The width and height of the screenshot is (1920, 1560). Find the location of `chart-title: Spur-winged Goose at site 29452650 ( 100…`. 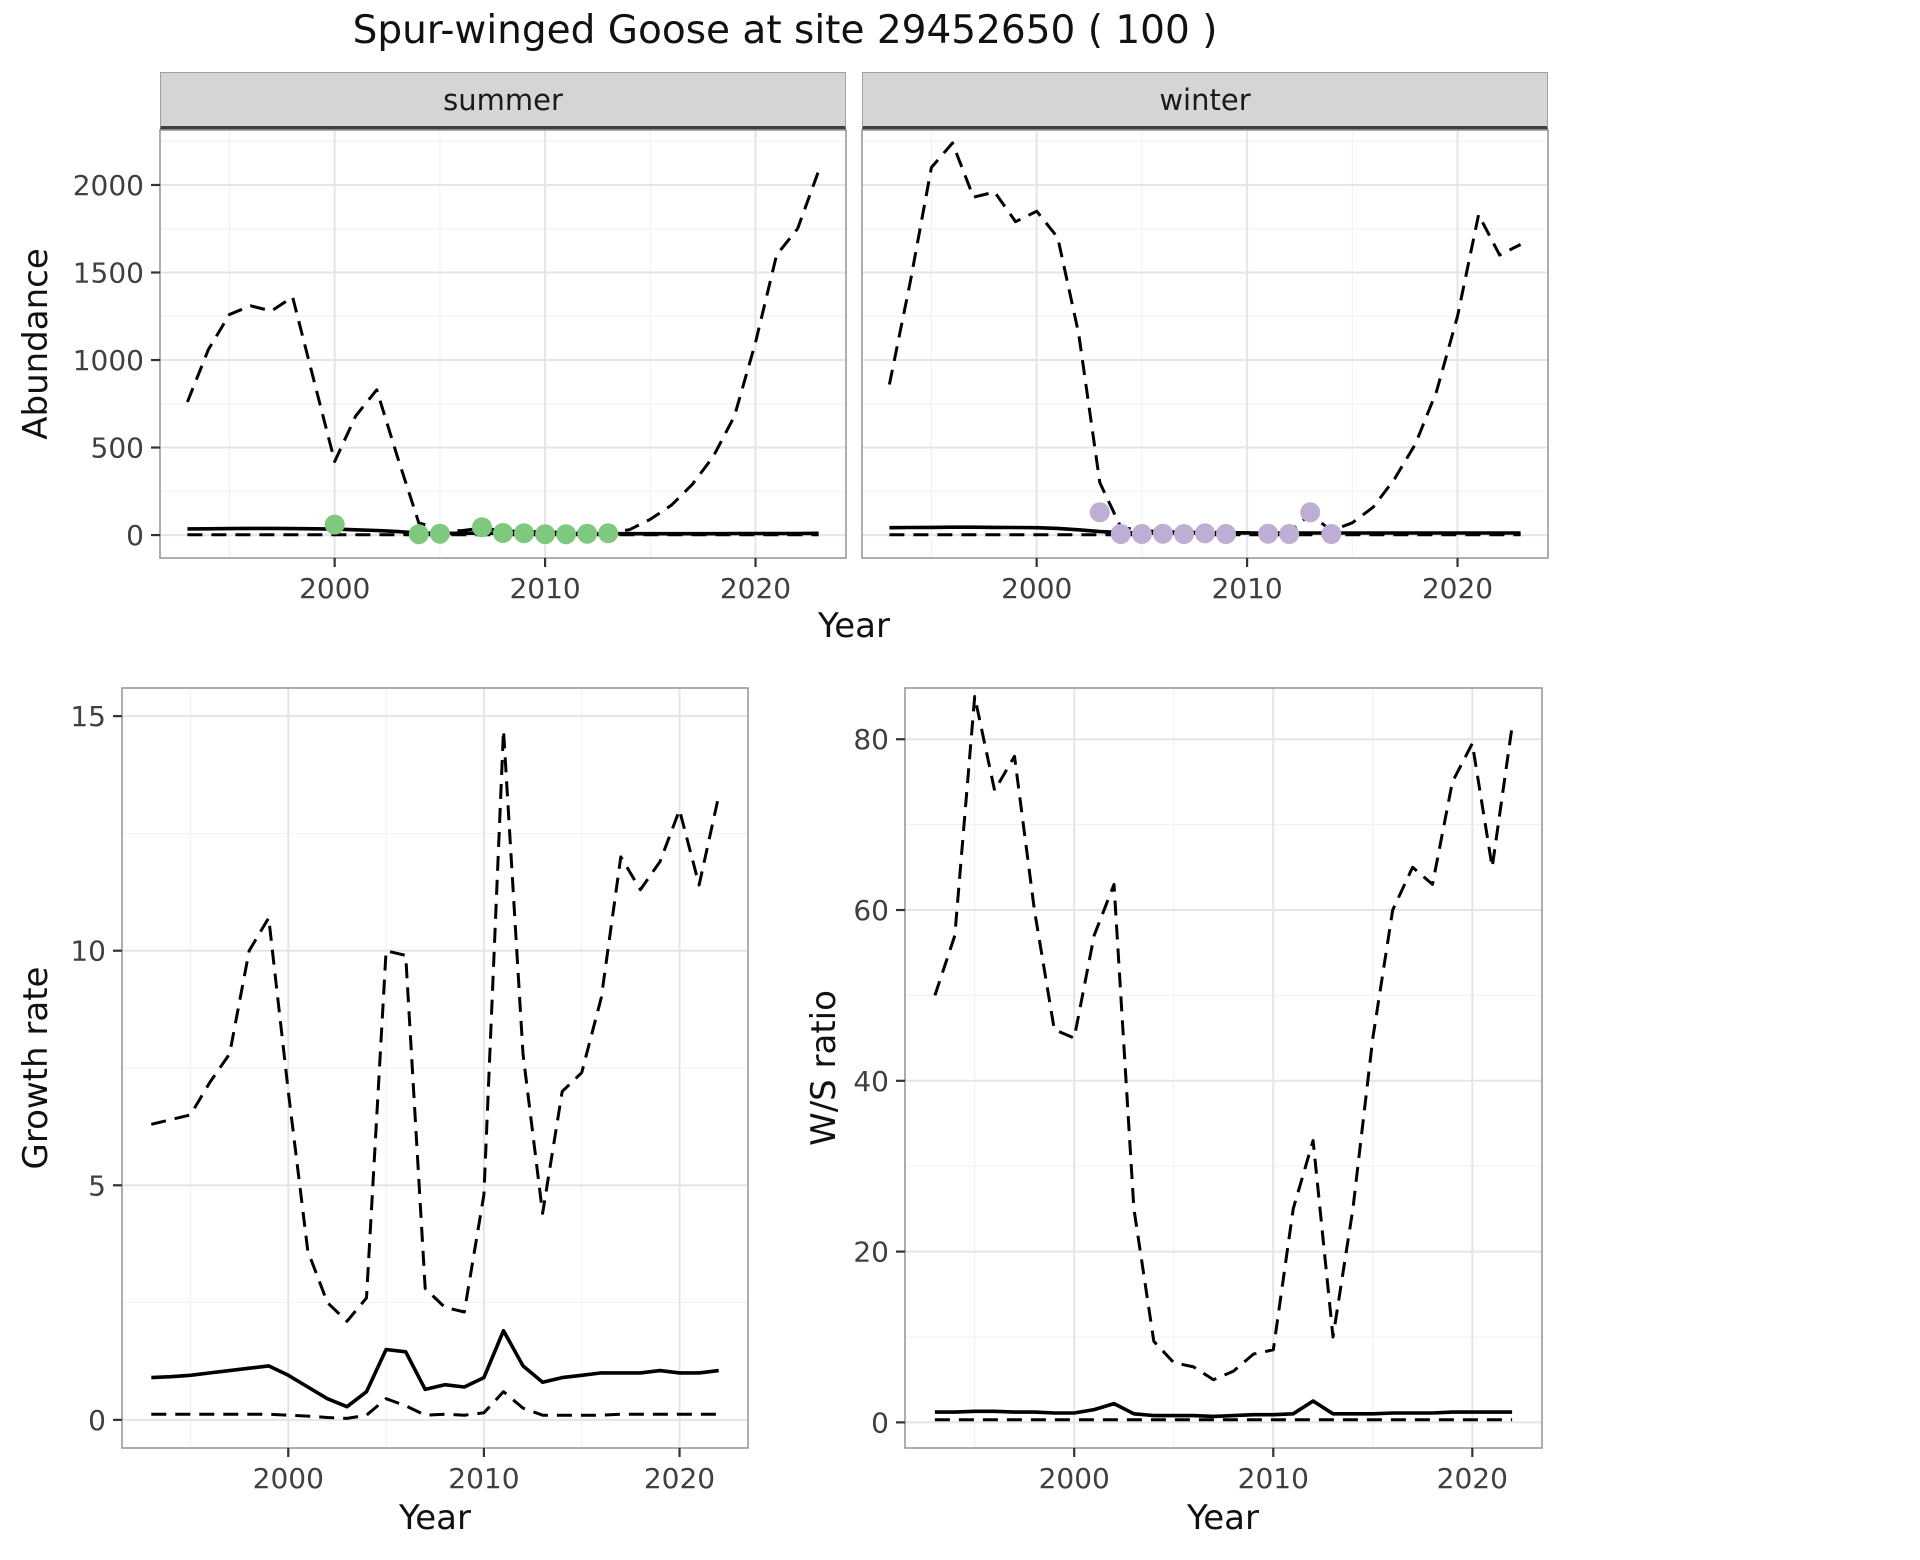

chart-title: Spur-winged Goose at site 29452650 ( 100… is located at coordinates (785, 30).